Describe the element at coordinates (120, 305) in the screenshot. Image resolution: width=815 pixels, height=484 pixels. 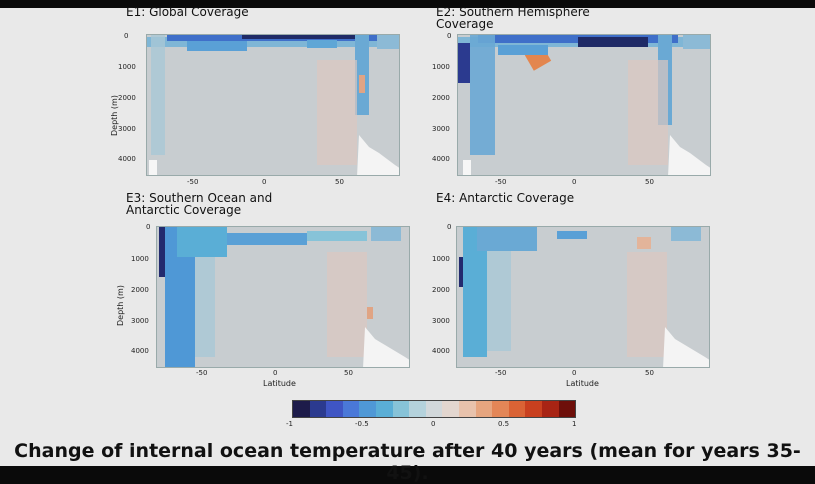
I see `y-axis-label-e3: Depth (m)` at that location.